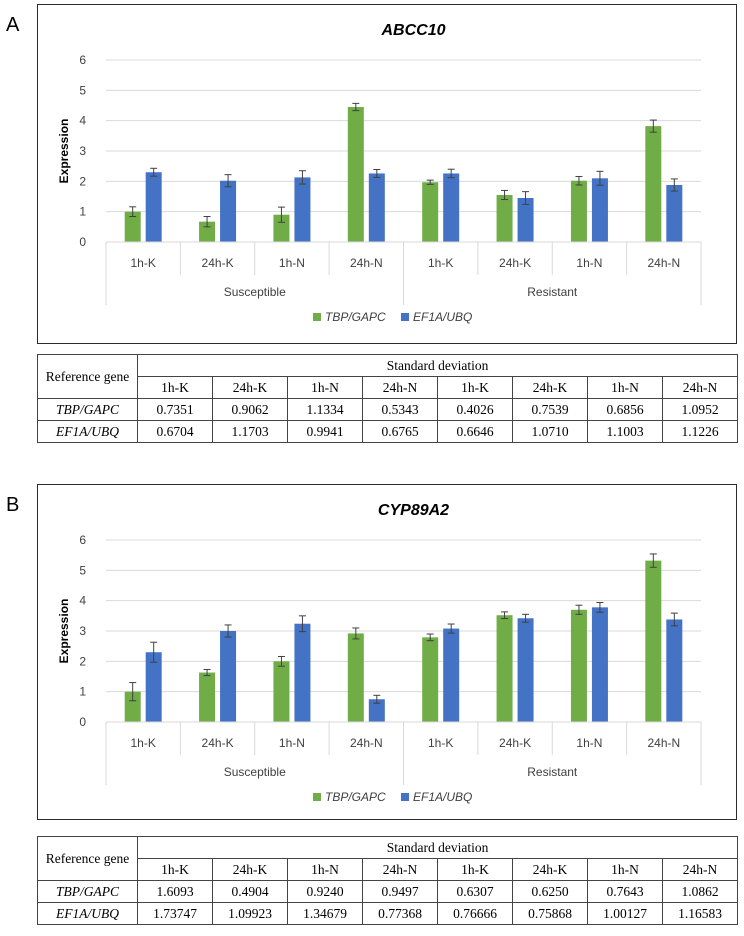 The height and width of the screenshot is (936, 744). I want to click on sd-value: 0.9240, so click(325, 891).